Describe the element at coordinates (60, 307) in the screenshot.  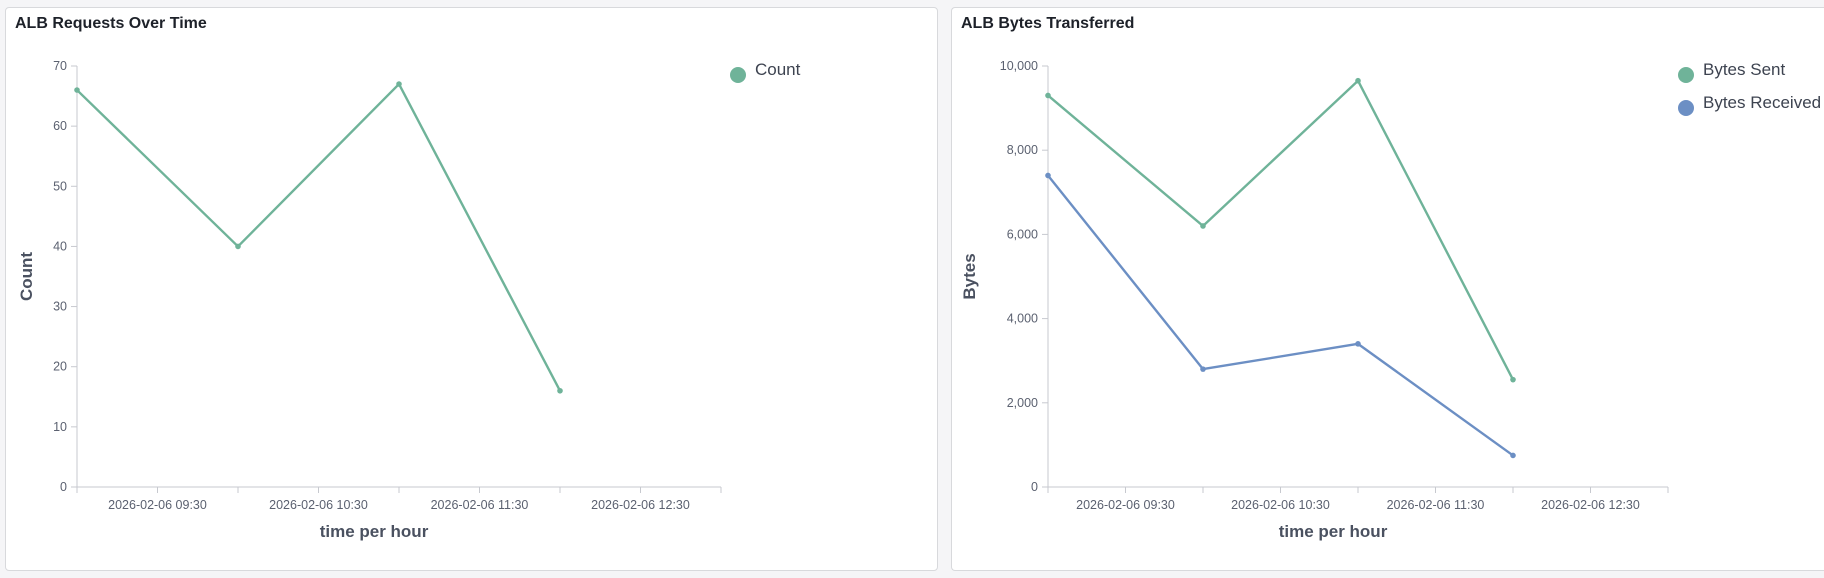
I see `y-tick-label: 30` at that location.